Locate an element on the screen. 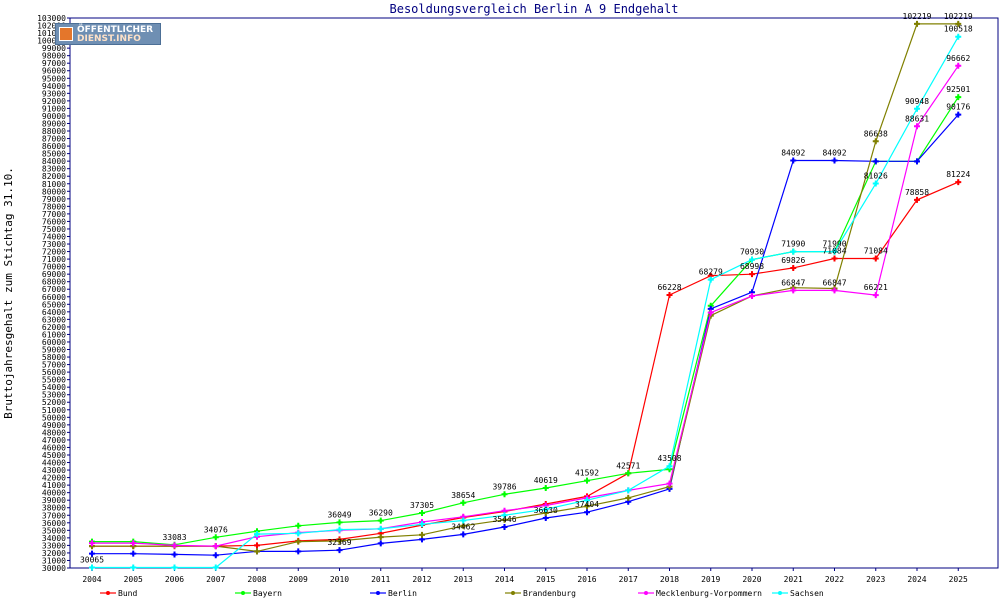 Image resolution: width=1000 pixels, height=600 pixels. y-tick-label: 55000 is located at coordinates (54, 380).